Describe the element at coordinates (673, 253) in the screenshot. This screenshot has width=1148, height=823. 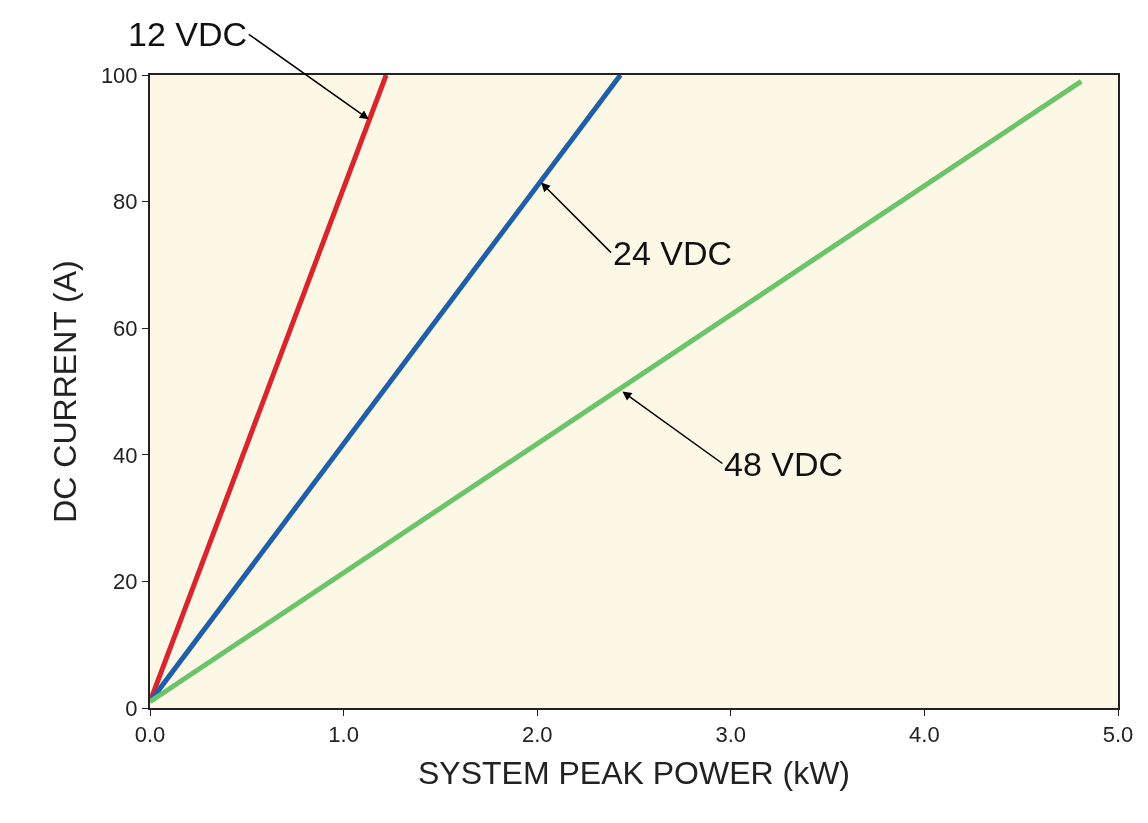
I see `annotation: 24 VDC` at that location.